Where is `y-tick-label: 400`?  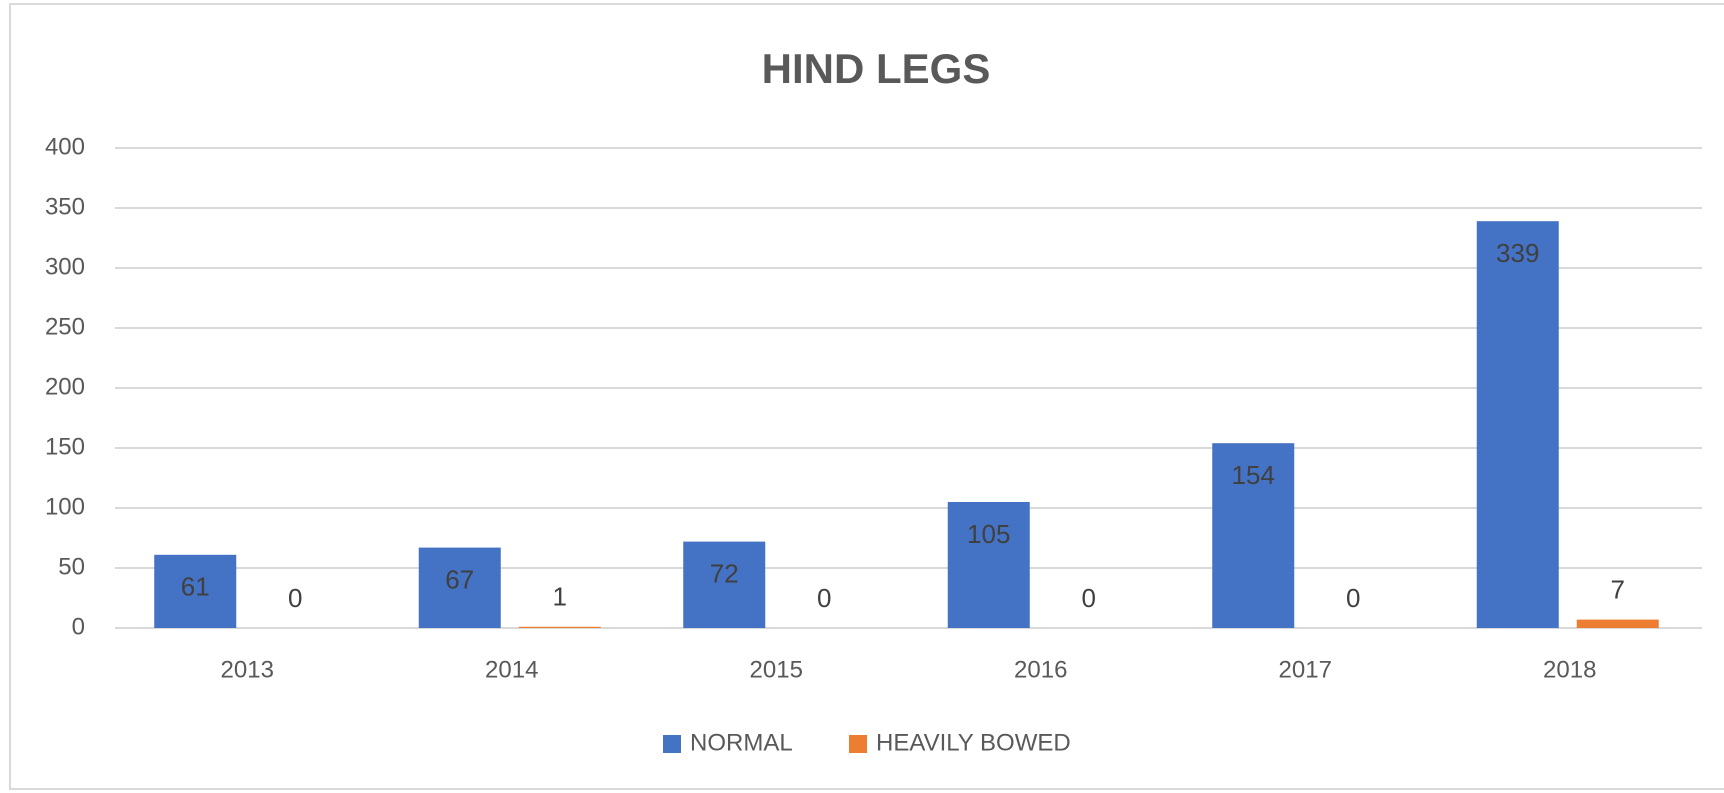 y-tick-label: 400 is located at coordinates (65, 146).